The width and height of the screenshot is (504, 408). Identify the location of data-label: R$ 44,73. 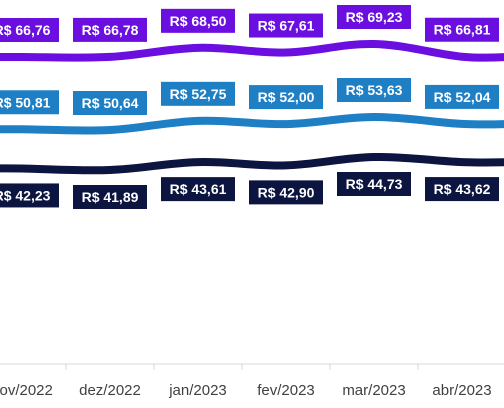
(374, 184).